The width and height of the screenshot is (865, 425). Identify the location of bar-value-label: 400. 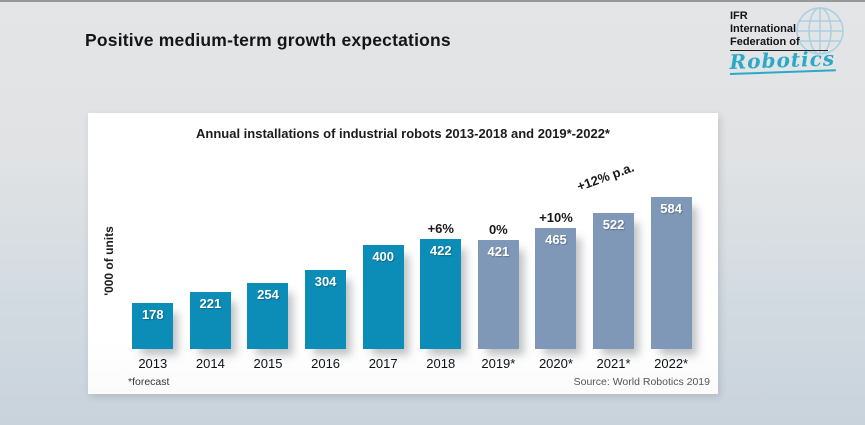
(383, 256).